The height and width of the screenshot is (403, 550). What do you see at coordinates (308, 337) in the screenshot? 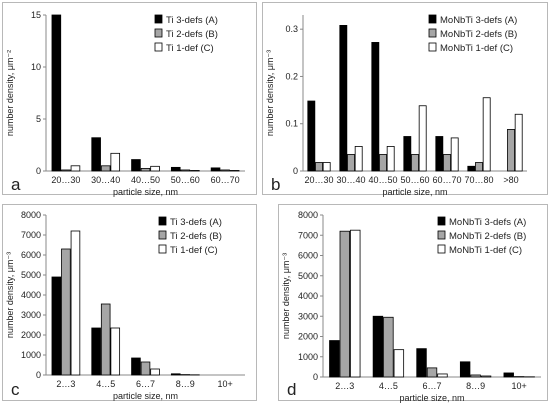
I see `y-tick-label: 2000` at bounding box center [308, 337].